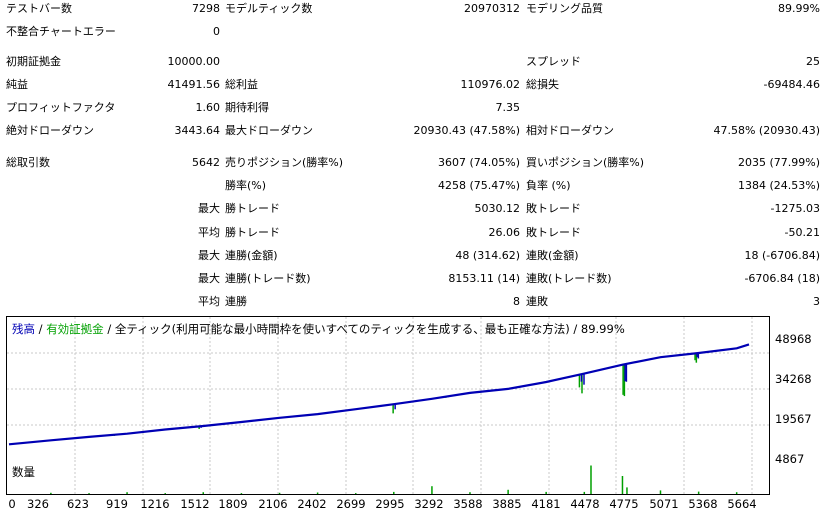 This screenshot has width=824, height=512. Describe the element at coordinates (269, 130) in the screenshot. I see `stat-label: 最大ドローダウン` at that location.